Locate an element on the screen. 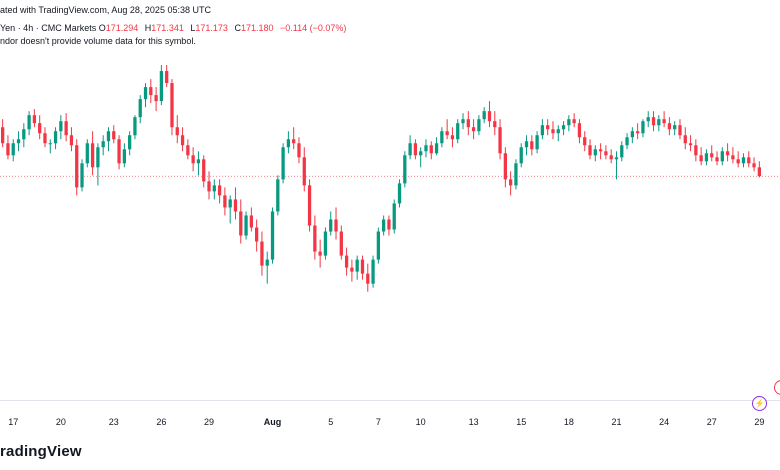 Image resolution: width=780 pixels, height=470 pixels. symbol-name: Yen · 4h · CMC Markets is located at coordinates (48, 28).